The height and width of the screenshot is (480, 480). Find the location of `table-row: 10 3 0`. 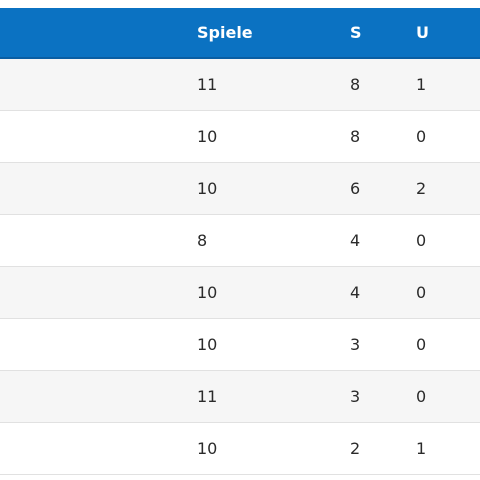

table-row: 10 3 0 is located at coordinates (240, 345).